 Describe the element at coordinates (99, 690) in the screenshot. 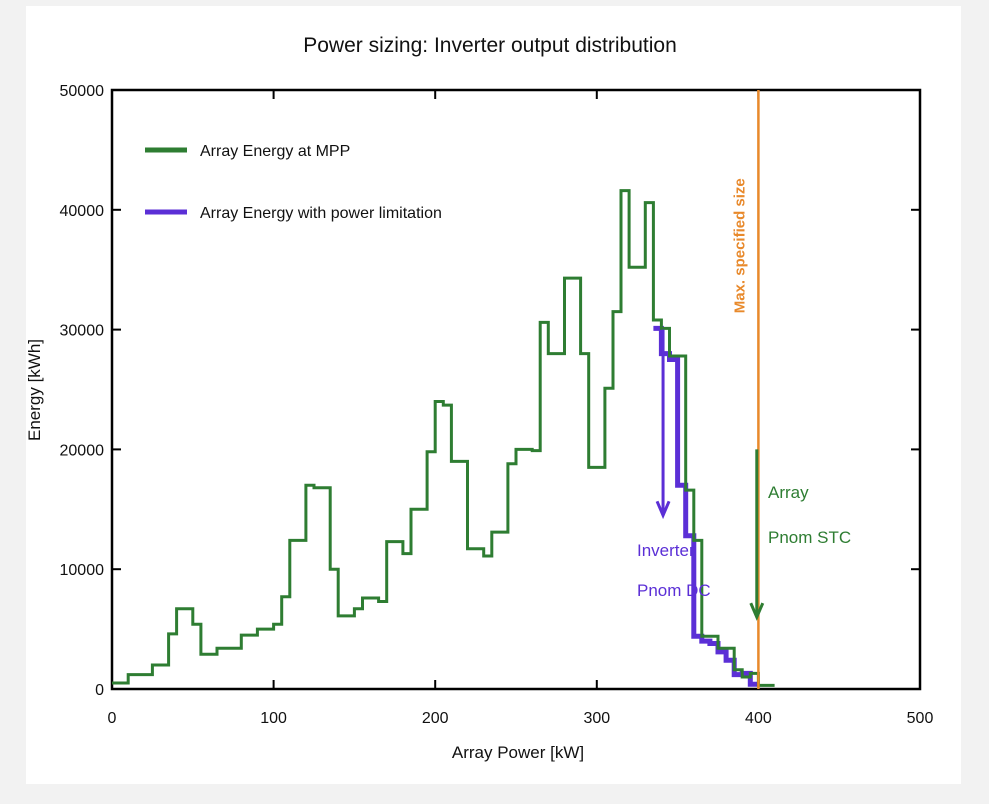

I see `y-tick-label: 0` at that location.